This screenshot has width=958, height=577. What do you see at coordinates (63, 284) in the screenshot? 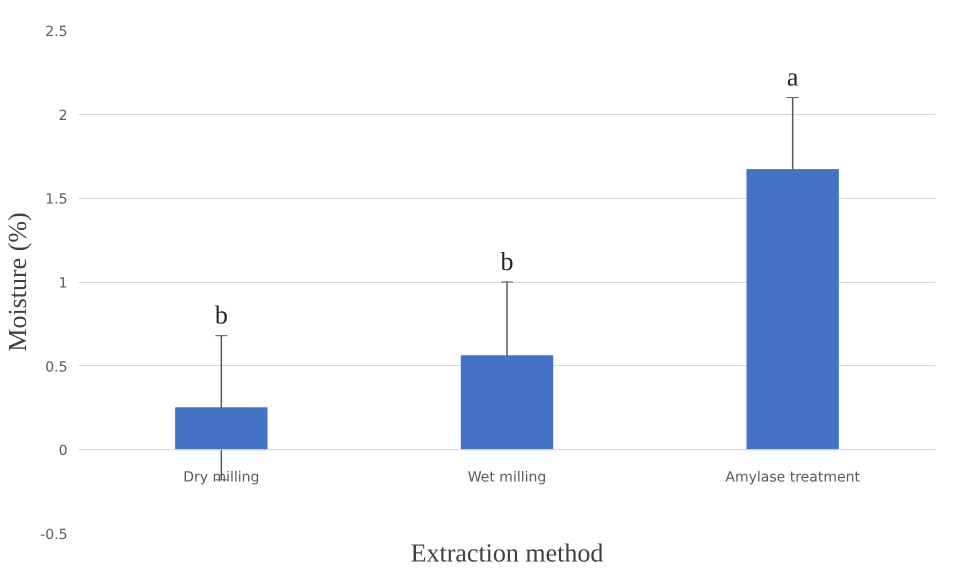
I see `y-tick-label: 1` at bounding box center [63, 284].